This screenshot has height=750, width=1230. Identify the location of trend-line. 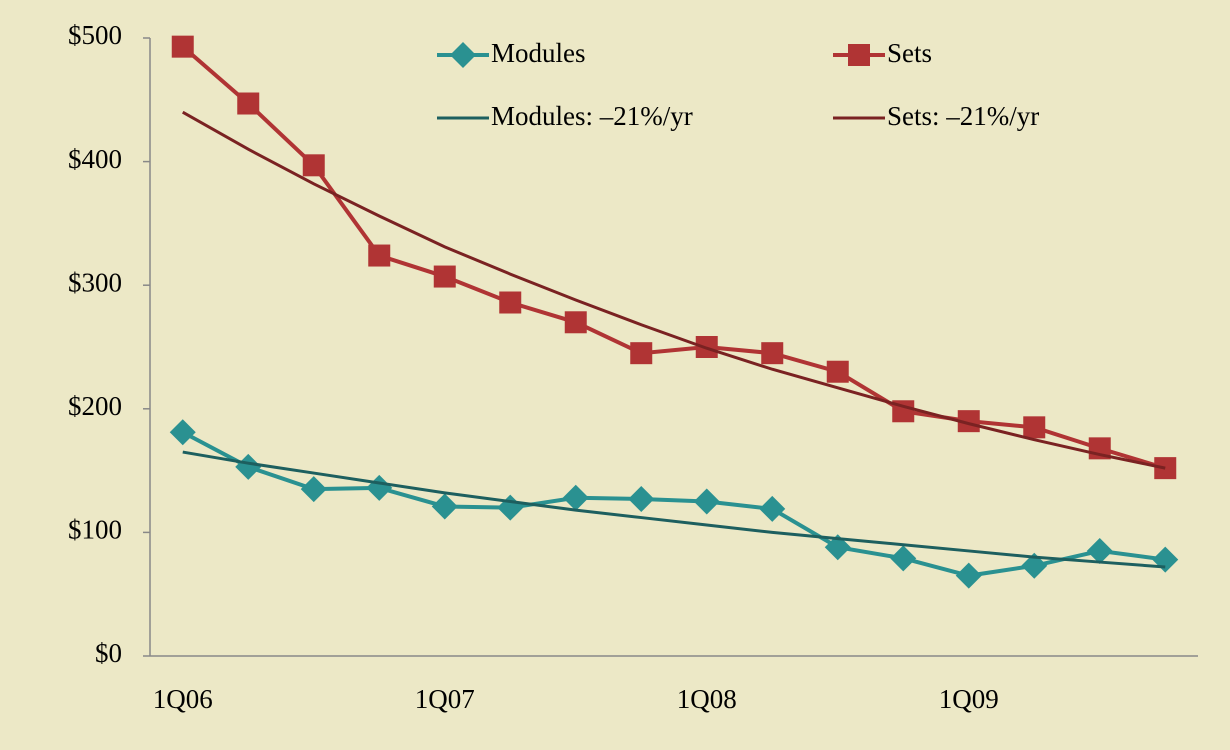
(674, 509).